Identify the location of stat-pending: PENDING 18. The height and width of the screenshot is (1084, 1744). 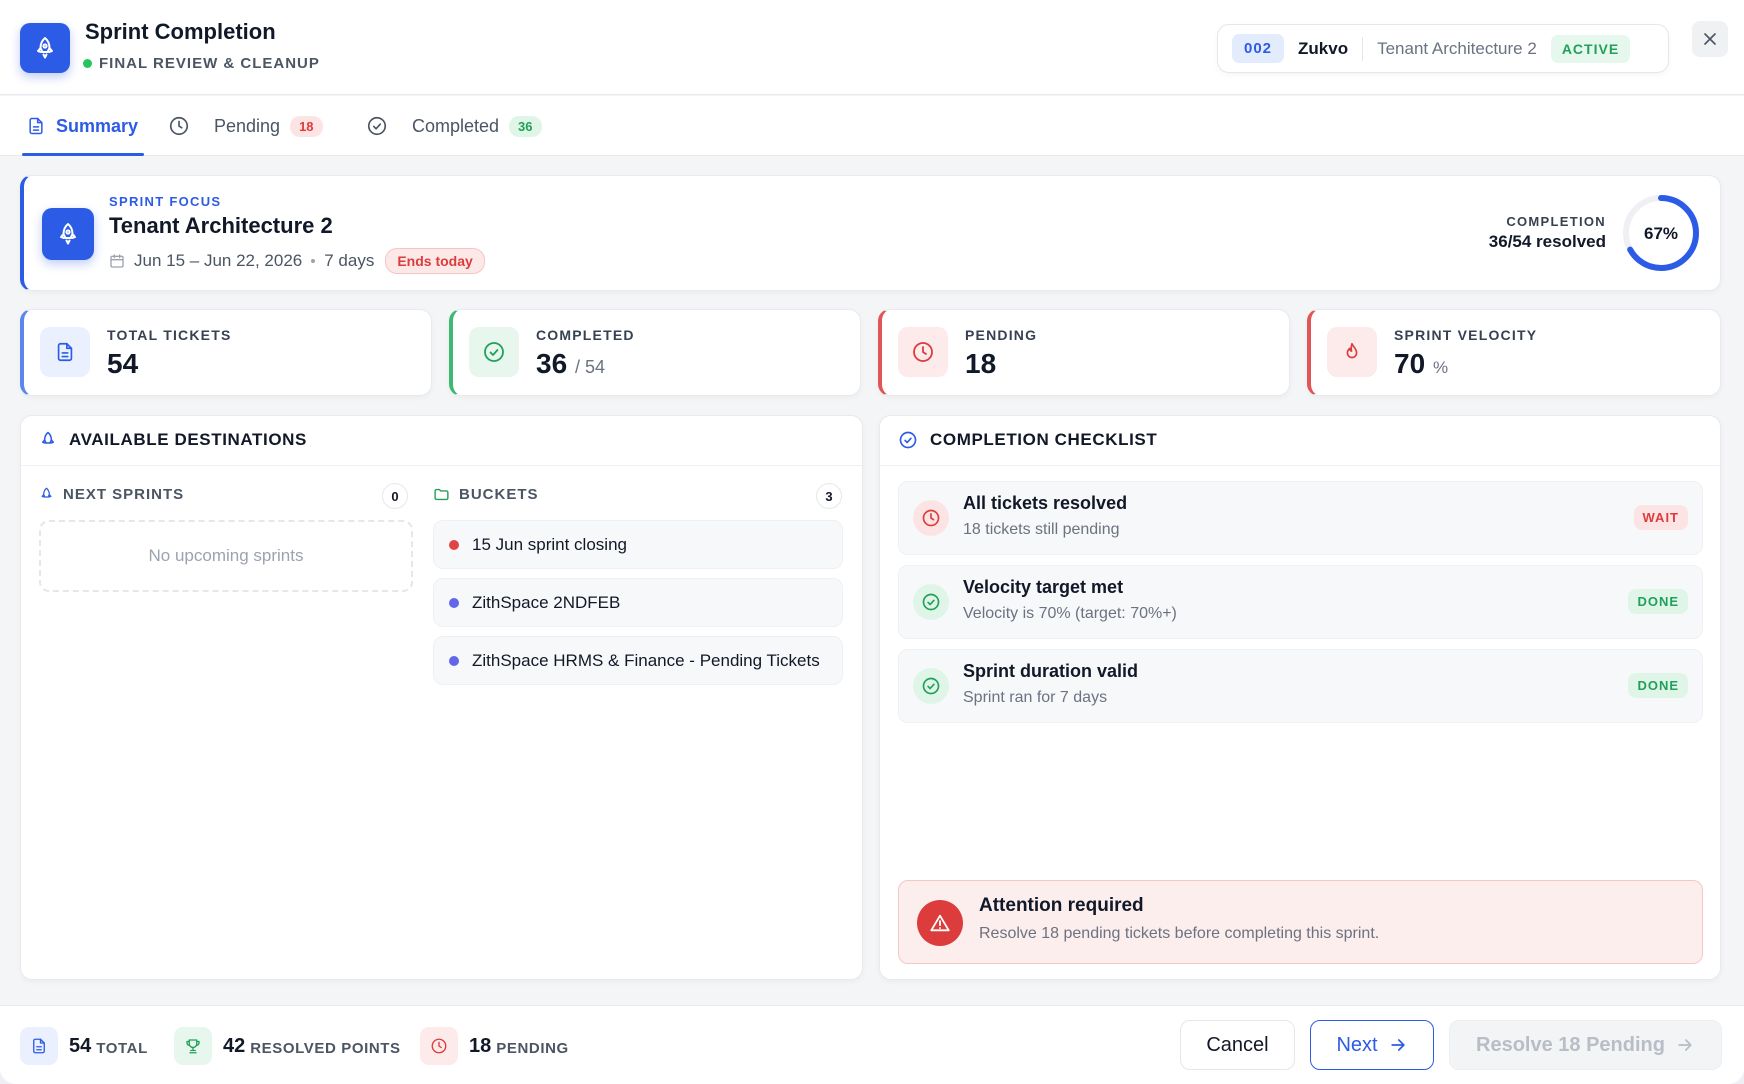
(1084, 352).